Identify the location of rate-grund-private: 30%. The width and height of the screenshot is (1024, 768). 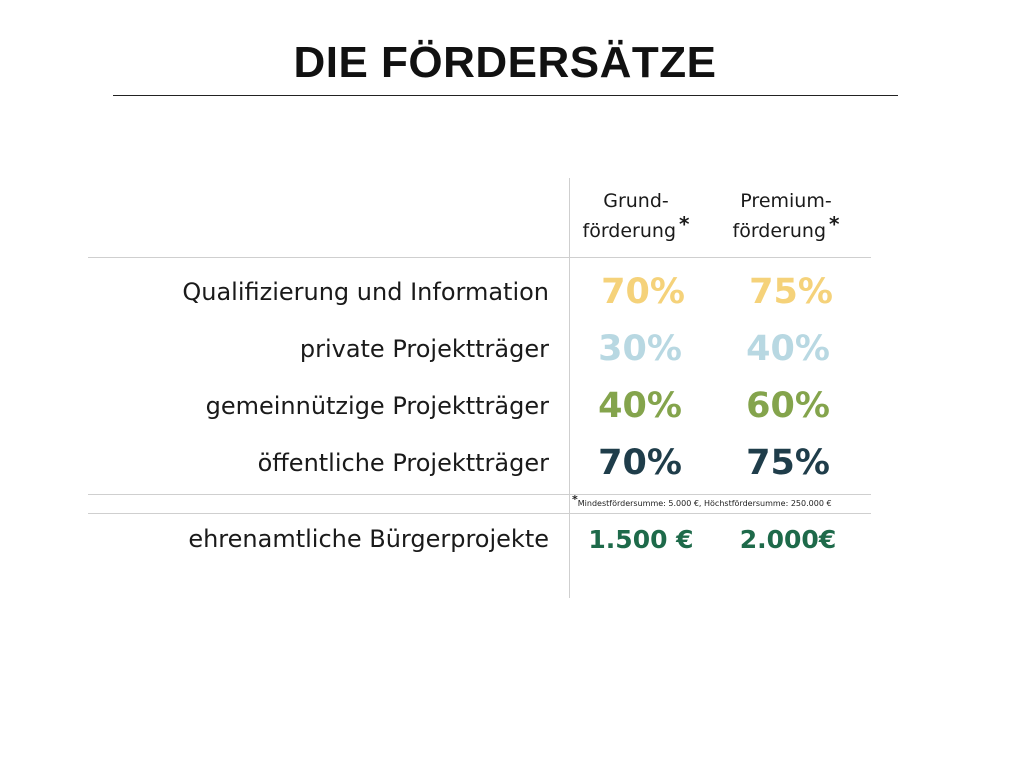
(640, 349).